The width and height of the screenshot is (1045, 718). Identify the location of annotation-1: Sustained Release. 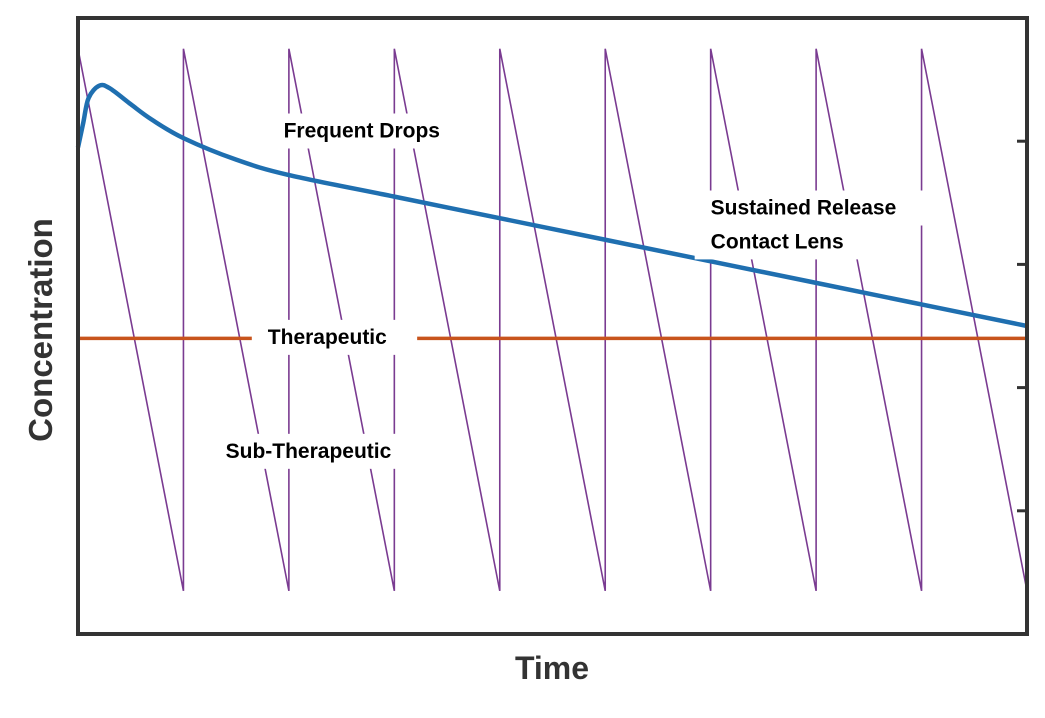
(810, 208).